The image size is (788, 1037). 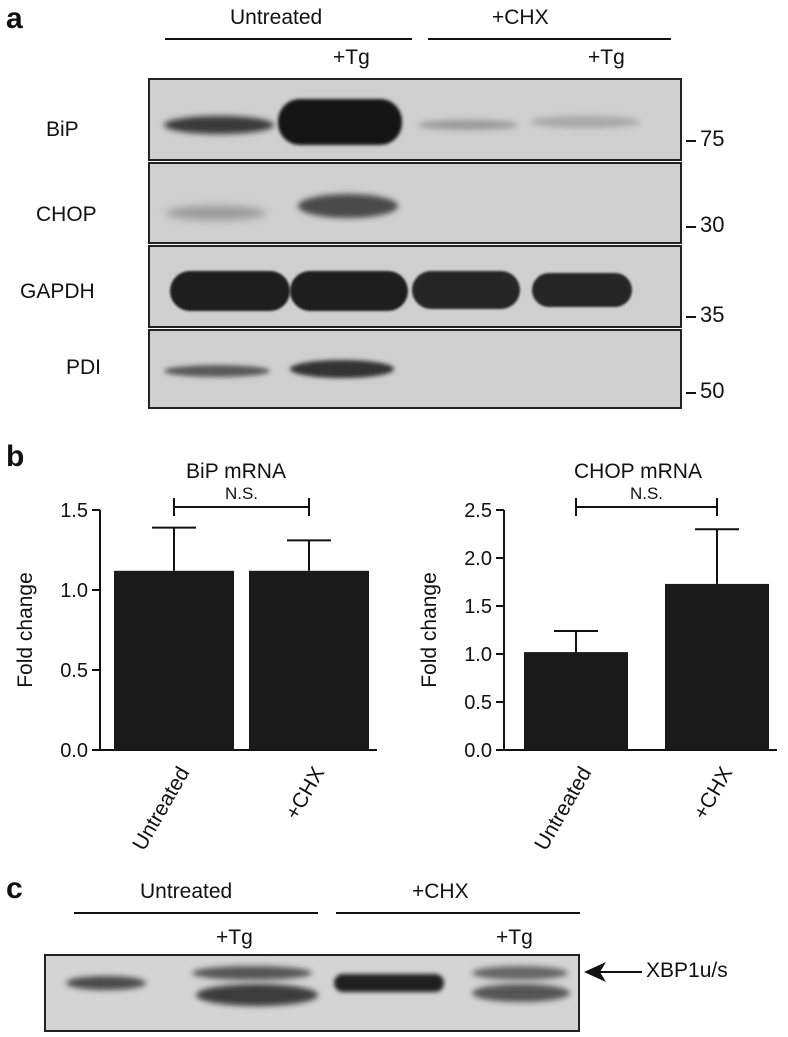 What do you see at coordinates (351, 57) in the screenshot?
I see `tg-label-1: +Tg` at bounding box center [351, 57].